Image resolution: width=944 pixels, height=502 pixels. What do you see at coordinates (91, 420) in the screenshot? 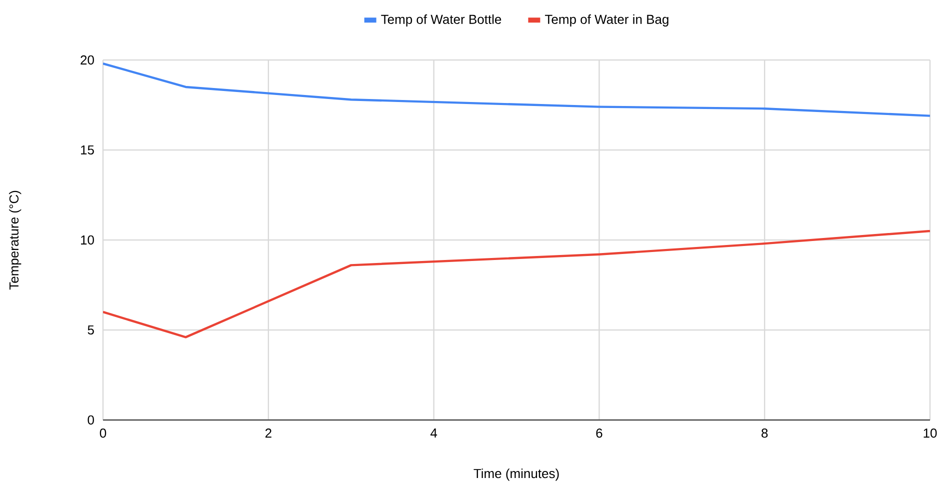
I see `y-tick-label: 0` at bounding box center [91, 420].